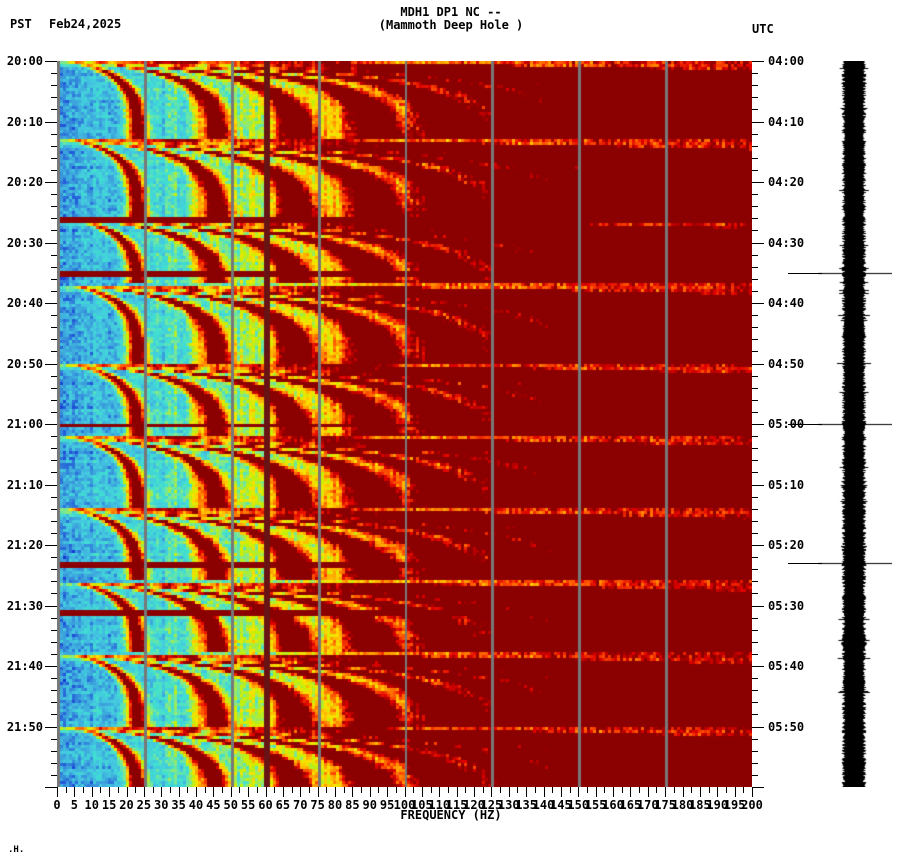  I want to click on left-time-tick-label: 21:10, so click(24, 484).